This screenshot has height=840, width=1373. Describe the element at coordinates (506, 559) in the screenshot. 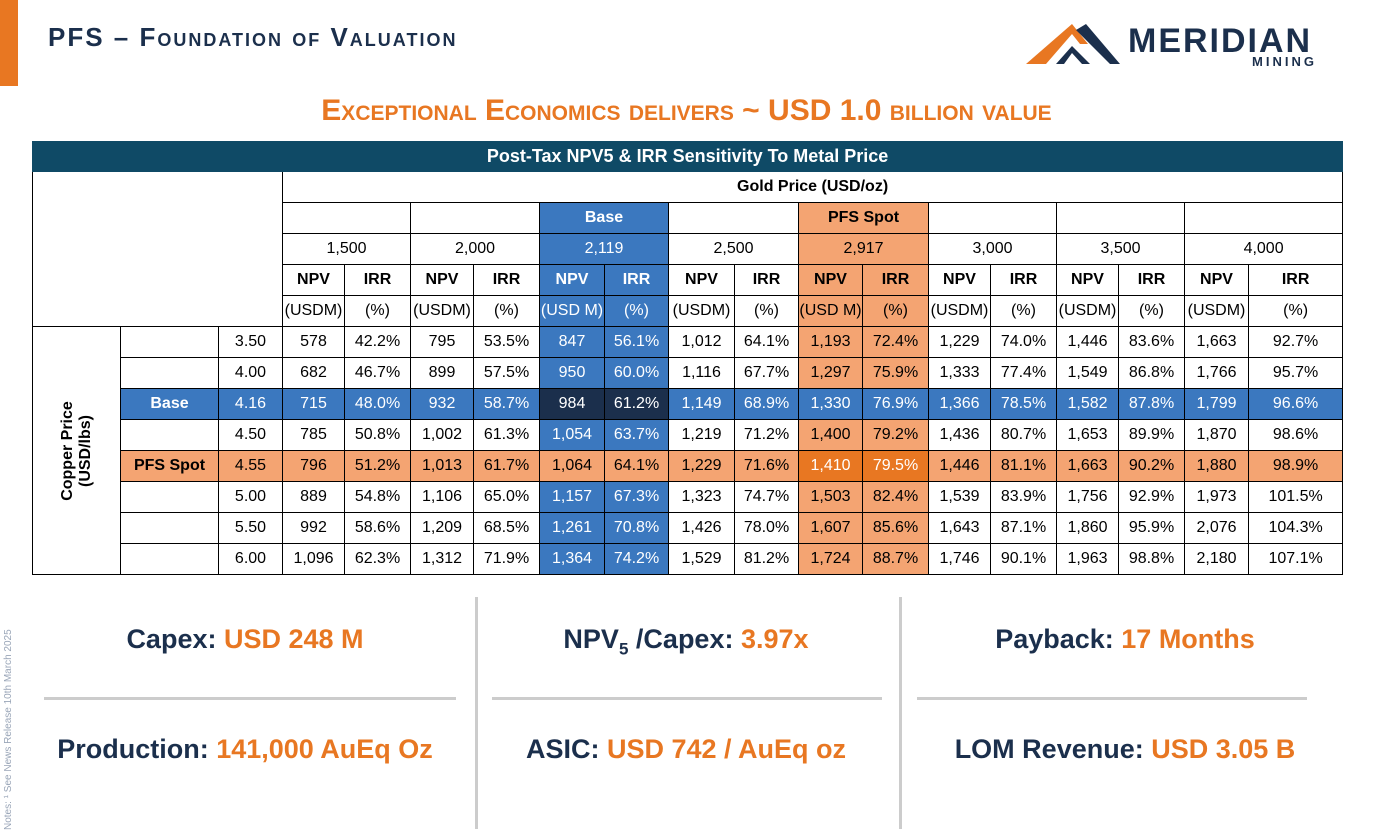

I see `irr-cell: 71.9%` at that location.